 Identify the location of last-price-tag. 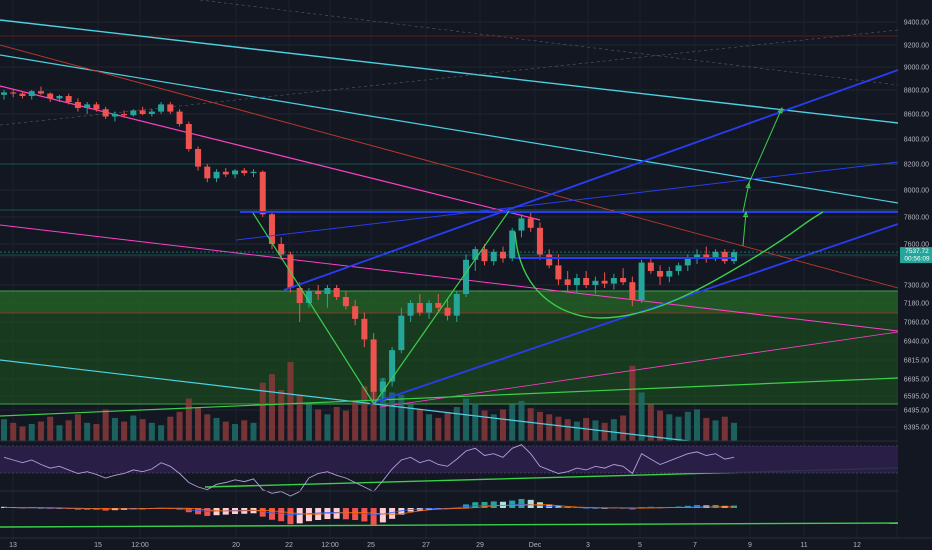
(916, 255).